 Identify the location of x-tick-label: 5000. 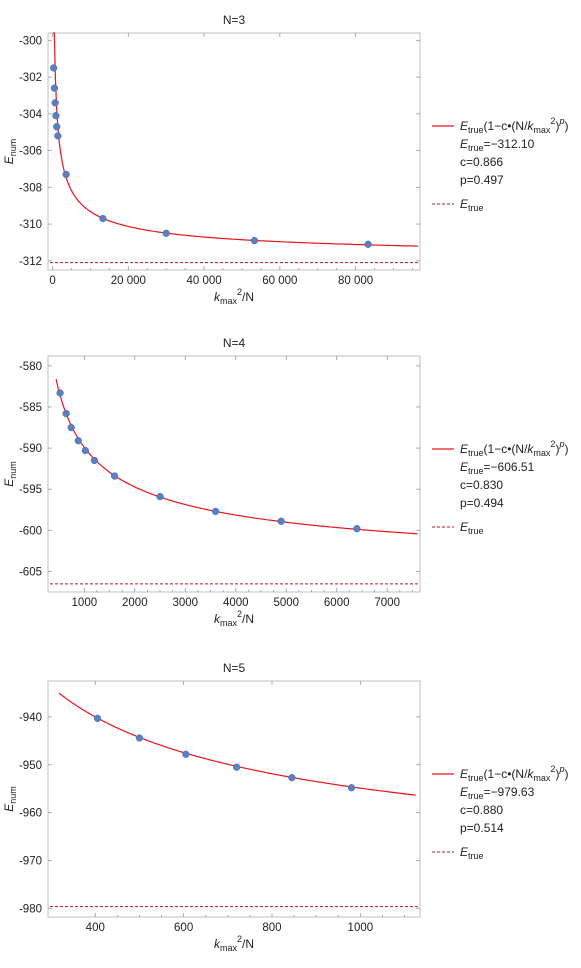
(286, 603).